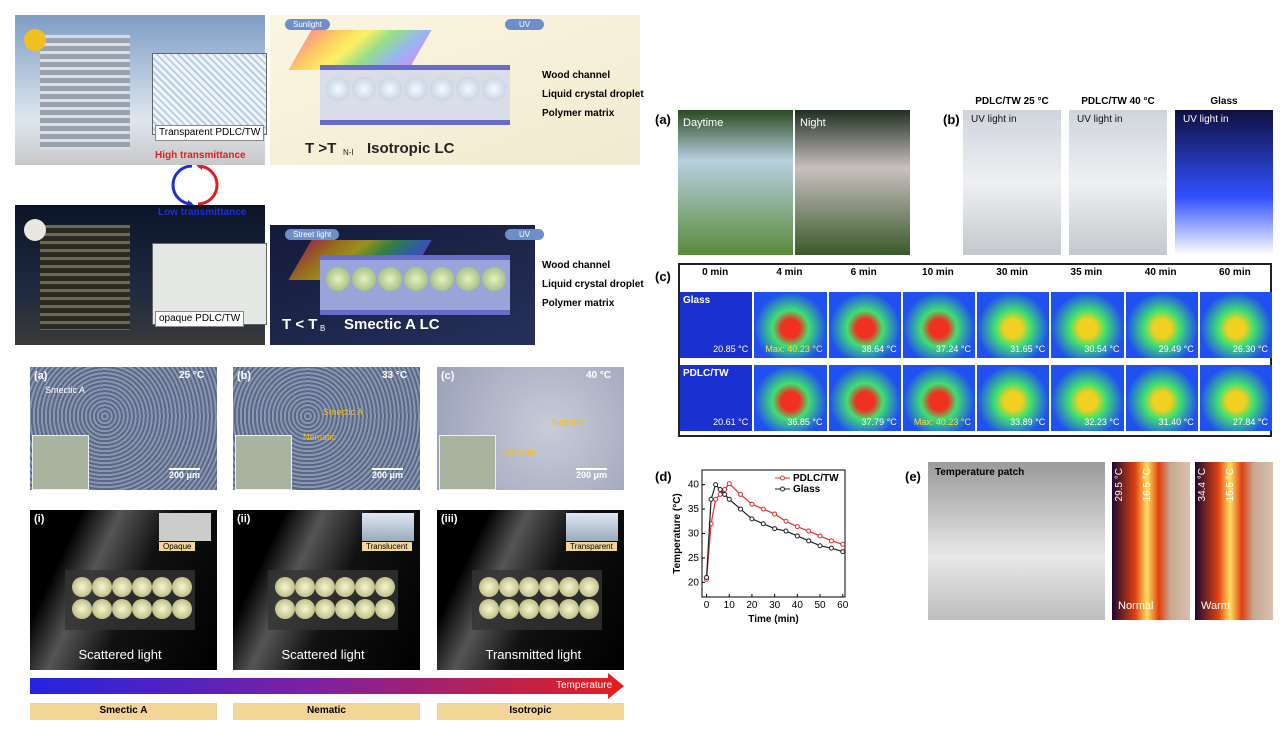  What do you see at coordinates (449, 519) in the screenshot?
I see `panel-label: (iii)` at bounding box center [449, 519].